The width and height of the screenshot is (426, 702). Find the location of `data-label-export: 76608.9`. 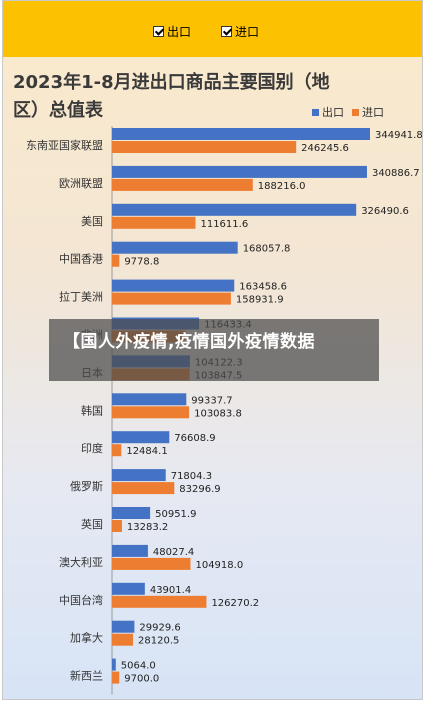

data-label-export: 76608.9 is located at coordinates (194, 438).